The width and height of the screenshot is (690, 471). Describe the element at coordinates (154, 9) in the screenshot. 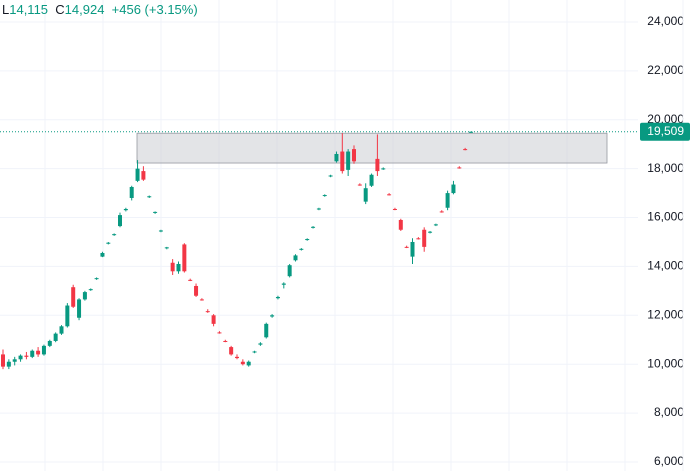

I see `change: +456 (+3.15%)` at that location.